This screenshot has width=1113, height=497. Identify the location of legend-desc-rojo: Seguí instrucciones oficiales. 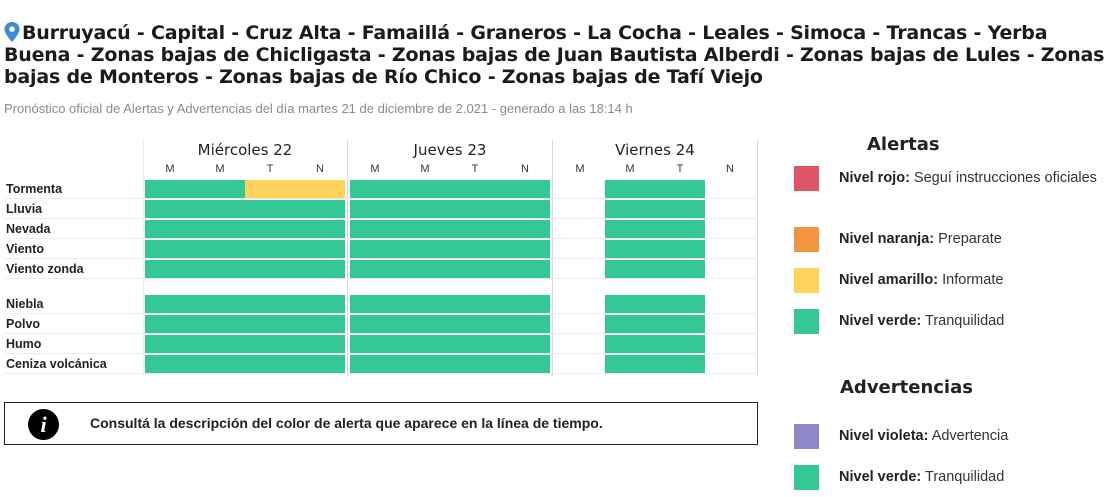
(1005, 178).